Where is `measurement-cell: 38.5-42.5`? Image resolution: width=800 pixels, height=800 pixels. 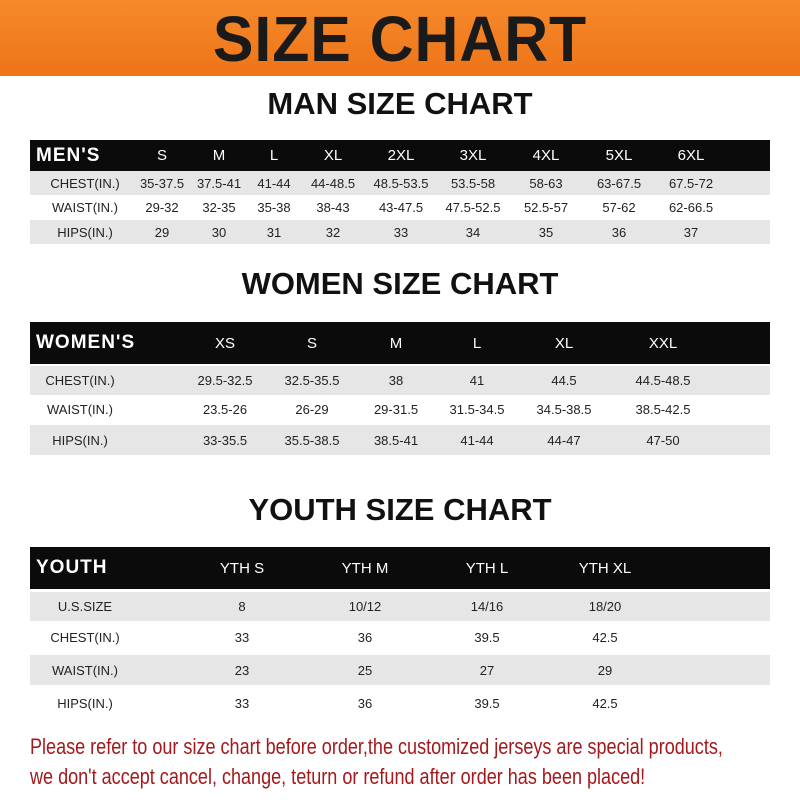 measurement-cell: 38.5-42.5 is located at coordinates (663, 409).